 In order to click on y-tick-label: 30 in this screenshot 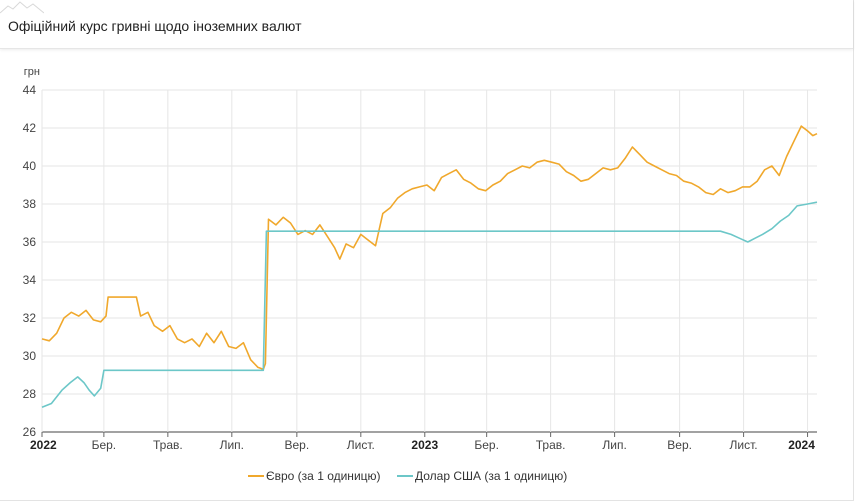, I will do `click(30, 356)`.